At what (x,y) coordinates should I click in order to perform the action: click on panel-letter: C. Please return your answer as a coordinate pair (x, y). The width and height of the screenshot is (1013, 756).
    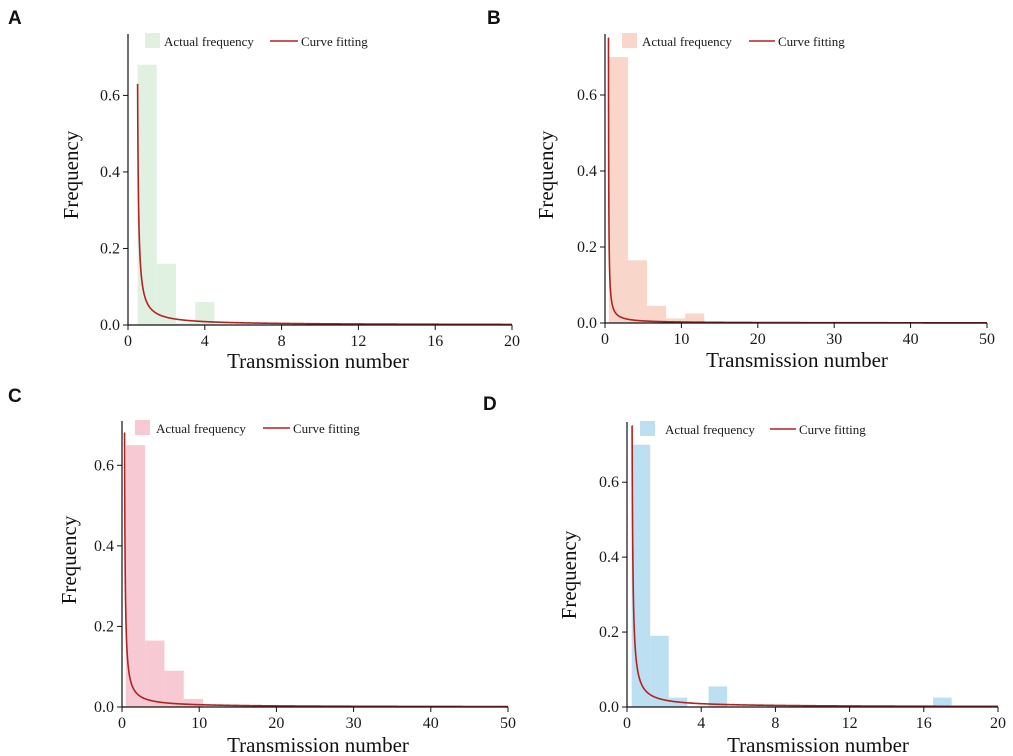
    Looking at the image, I should click on (15, 396).